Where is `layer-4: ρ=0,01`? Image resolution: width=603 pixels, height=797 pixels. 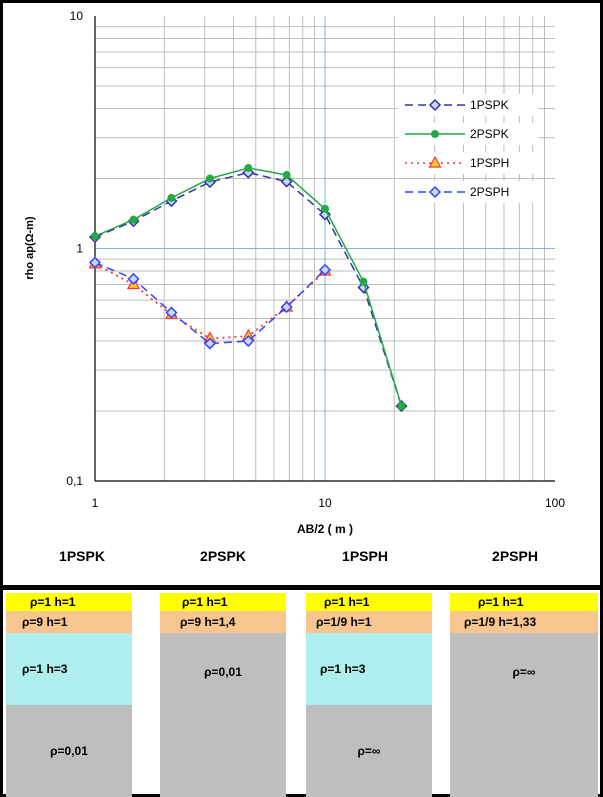
layer-4: ρ=0,01 is located at coordinates (69, 751).